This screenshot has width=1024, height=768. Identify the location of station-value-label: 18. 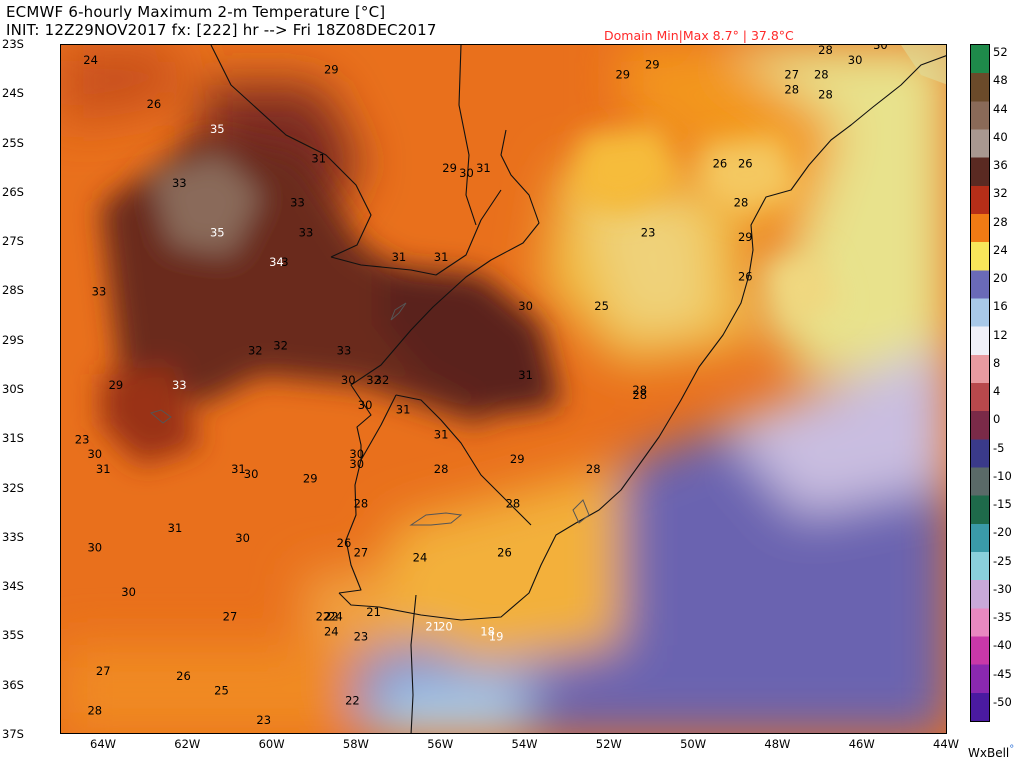
(487, 632).